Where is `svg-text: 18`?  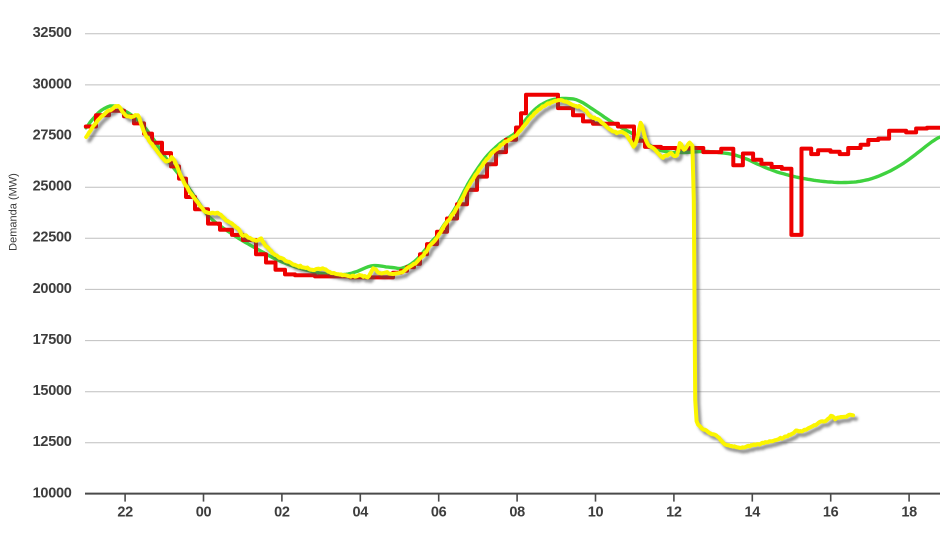
svg-text: 18 is located at coordinates (909, 513).